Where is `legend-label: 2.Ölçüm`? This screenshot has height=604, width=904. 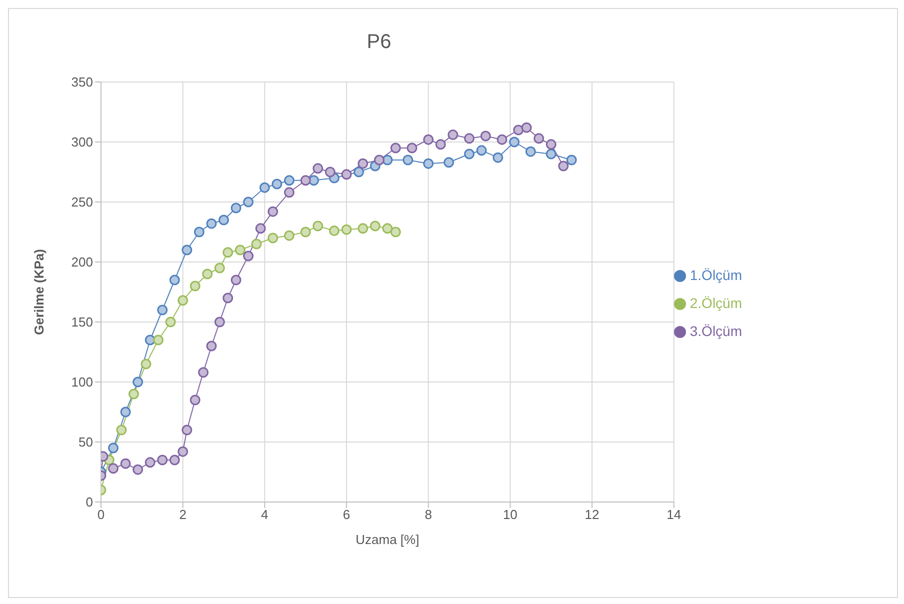
legend-label: 2.Ölçüm is located at coordinates (716, 303).